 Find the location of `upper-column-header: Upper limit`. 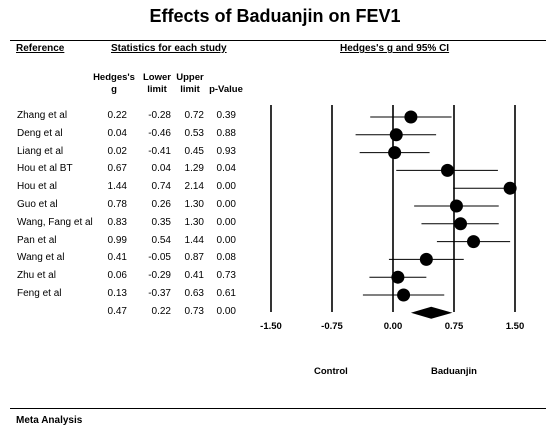

upper-column-header: Upper limit is located at coordinates (190, 84).